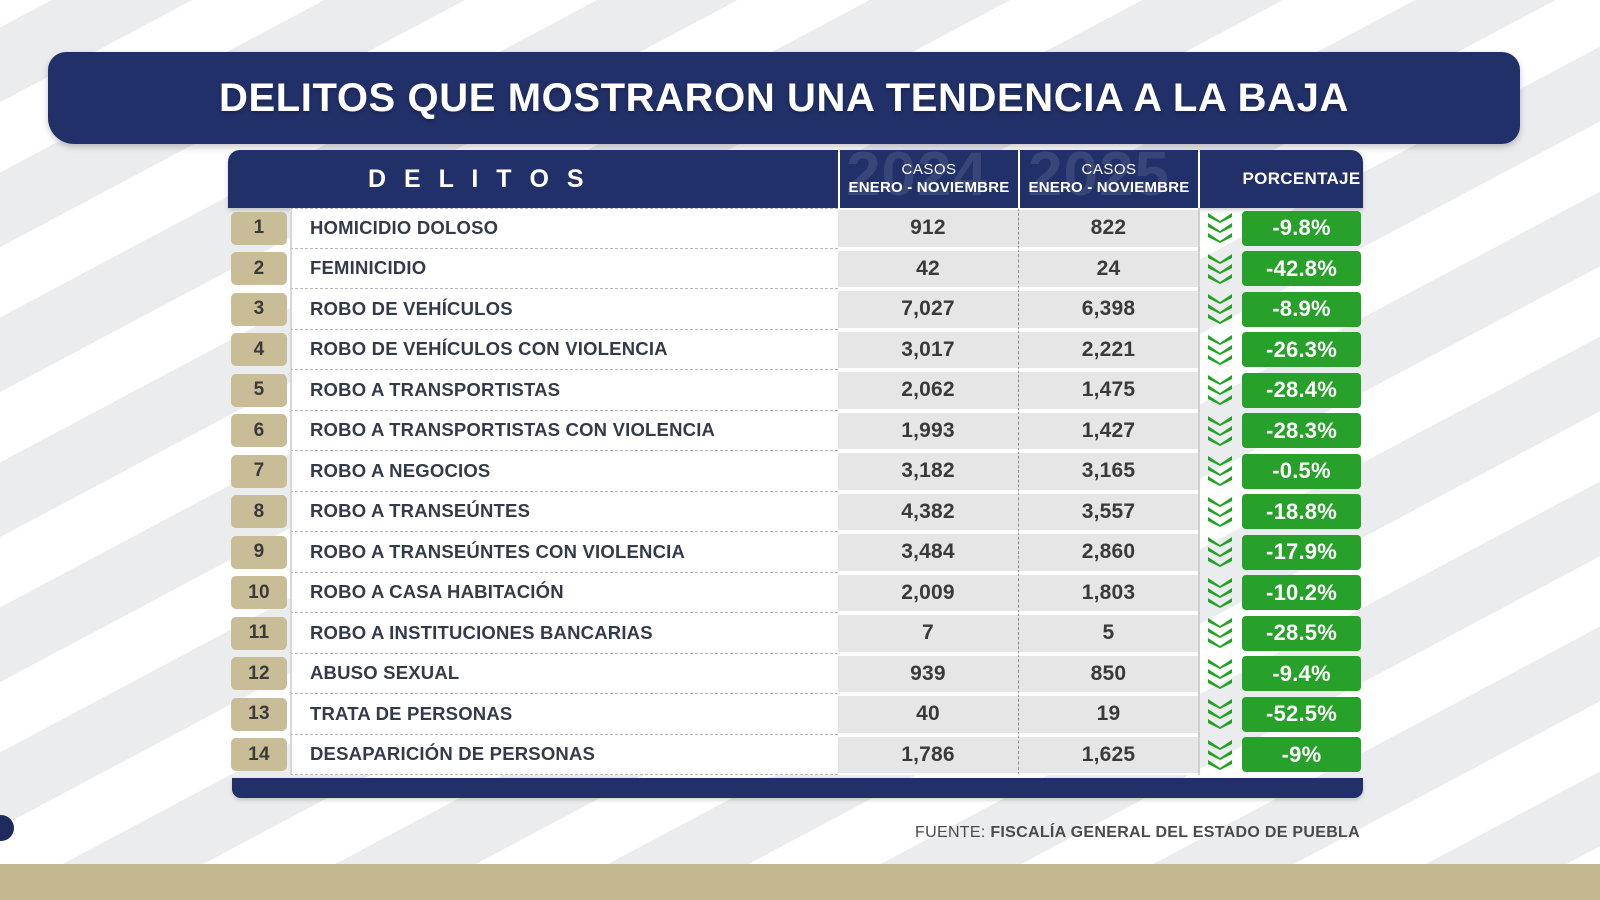  Describe the element at coordinates (259, 269) in the screenshot. I see `row-index-chip: 2` at that location.